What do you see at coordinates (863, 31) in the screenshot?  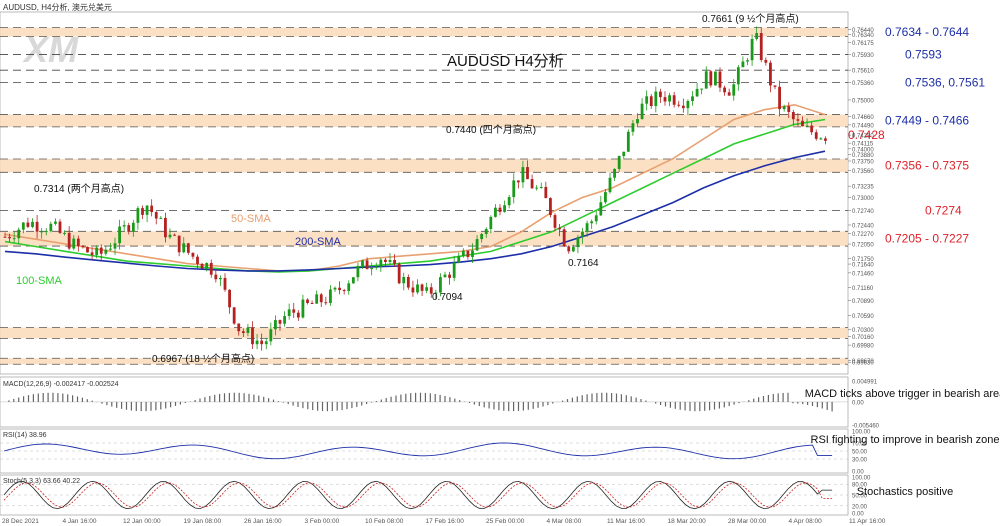 I see `y-tick-label: 0.76440` at bounding box center [863, 31].